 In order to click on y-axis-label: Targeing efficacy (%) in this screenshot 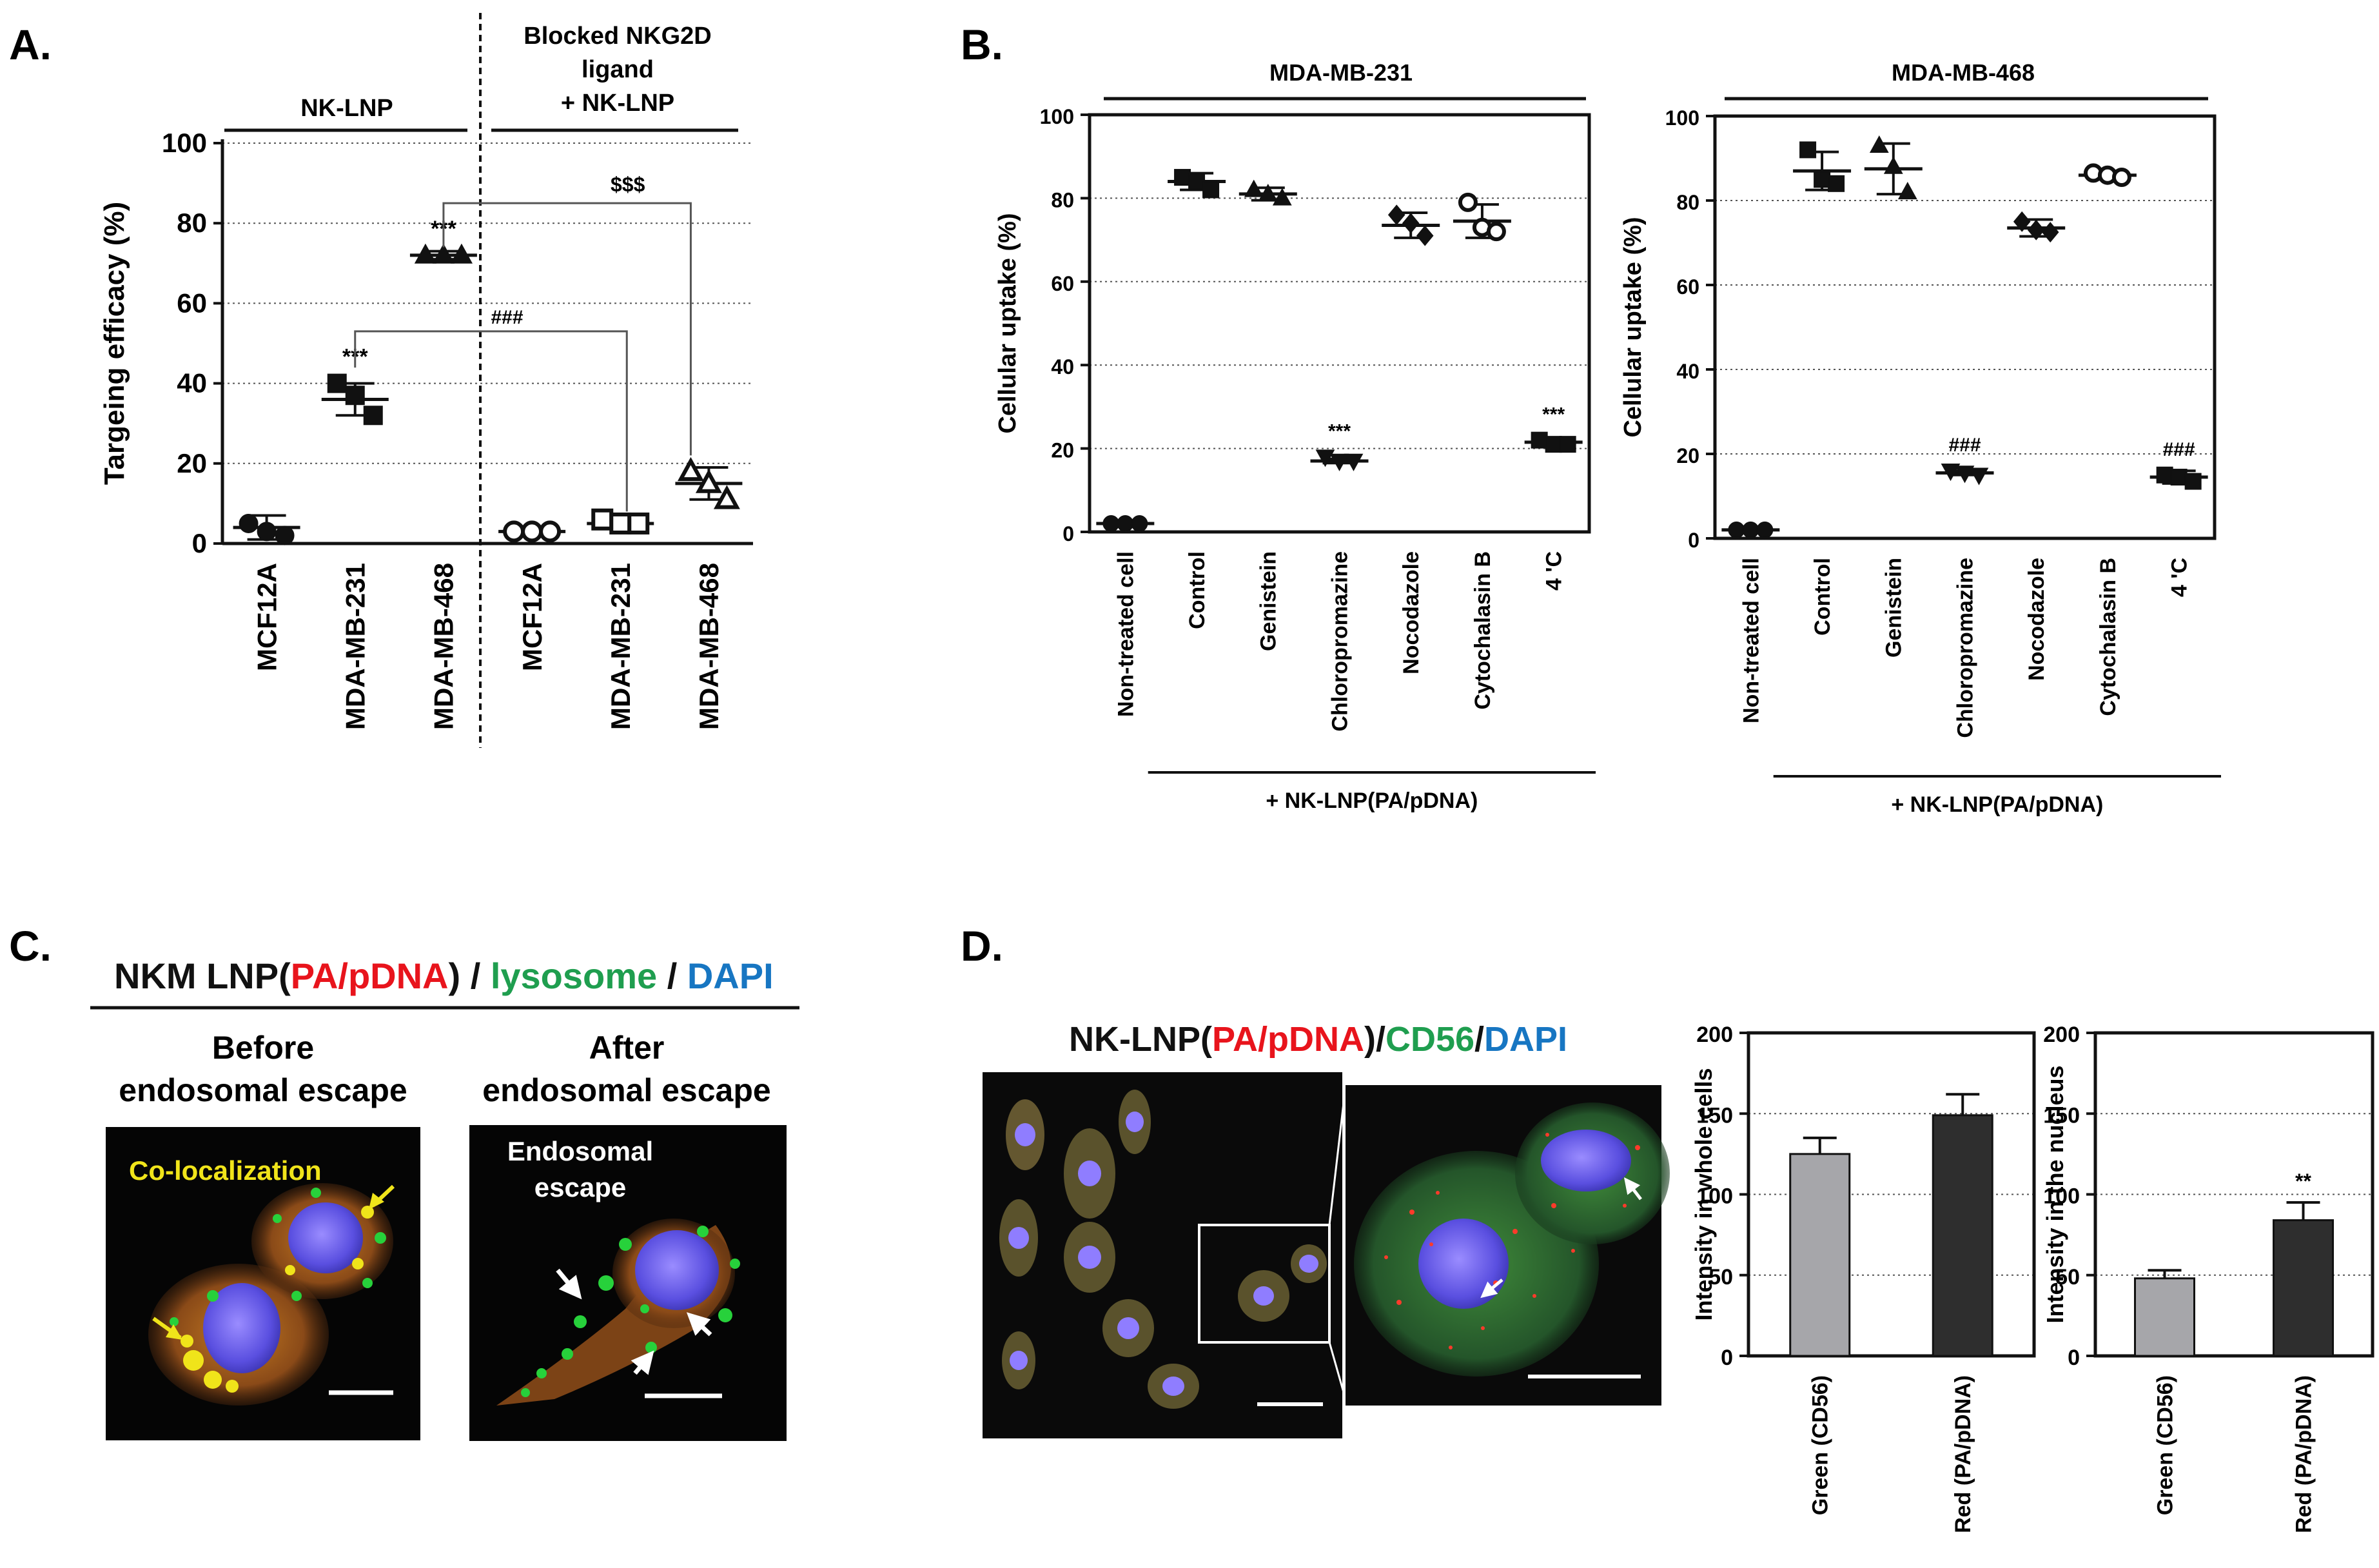, I will do `click(115, 343)`.